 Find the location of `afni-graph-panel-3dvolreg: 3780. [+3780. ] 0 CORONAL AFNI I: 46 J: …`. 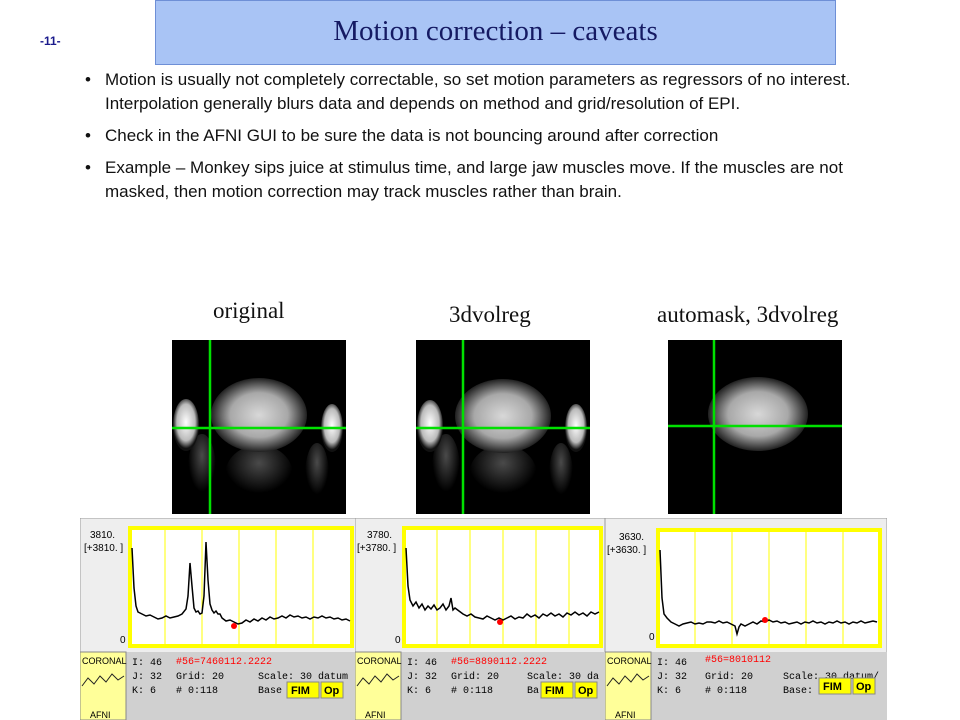

afni-graph-panel-3dvolreg: 3780. [+3780. ] 0 CORONAL AFNI I: 46 J: … is located at coordinates (480, 619).